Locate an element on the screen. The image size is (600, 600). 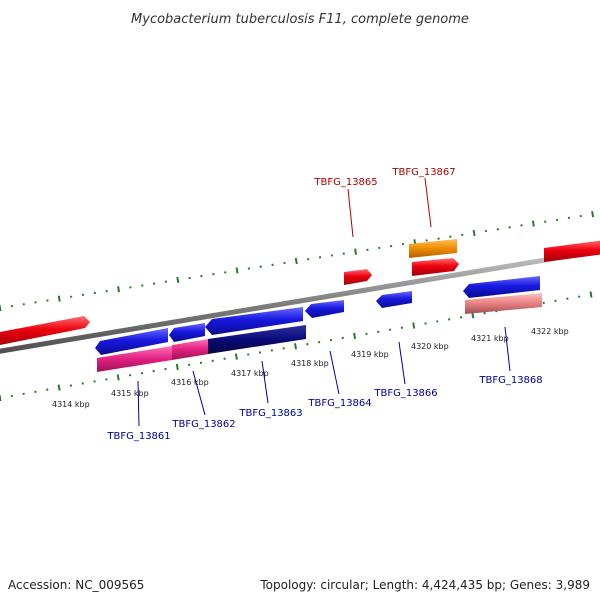
reverse-salmon-block is located at coordinates (503, 303).